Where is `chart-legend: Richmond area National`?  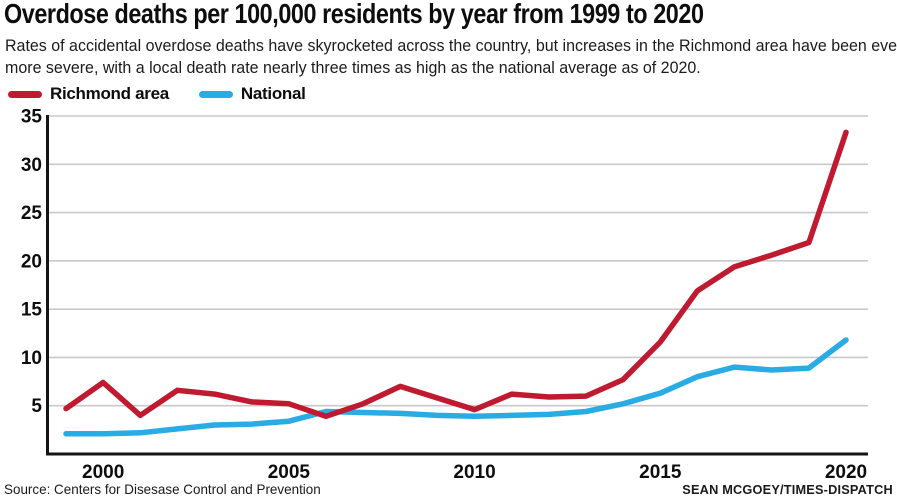
chart-legend: Richmond area National is located at coordinates (157, 94).